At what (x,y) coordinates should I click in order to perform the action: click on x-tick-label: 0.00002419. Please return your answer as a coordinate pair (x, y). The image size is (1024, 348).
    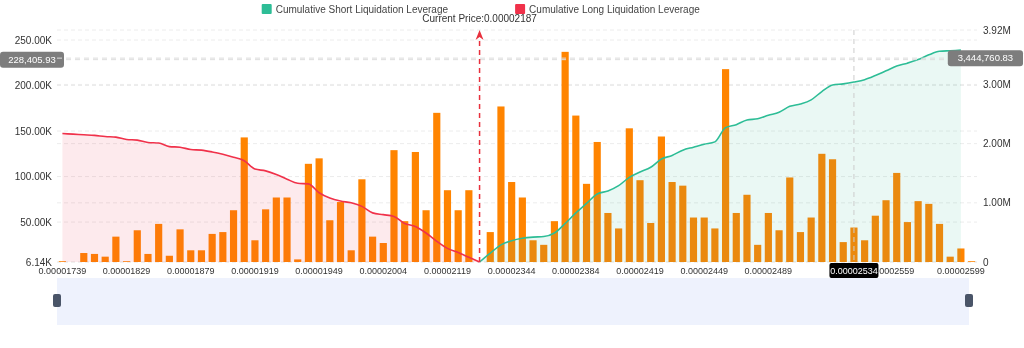
    Looking at the image, I should click on (640, 271).